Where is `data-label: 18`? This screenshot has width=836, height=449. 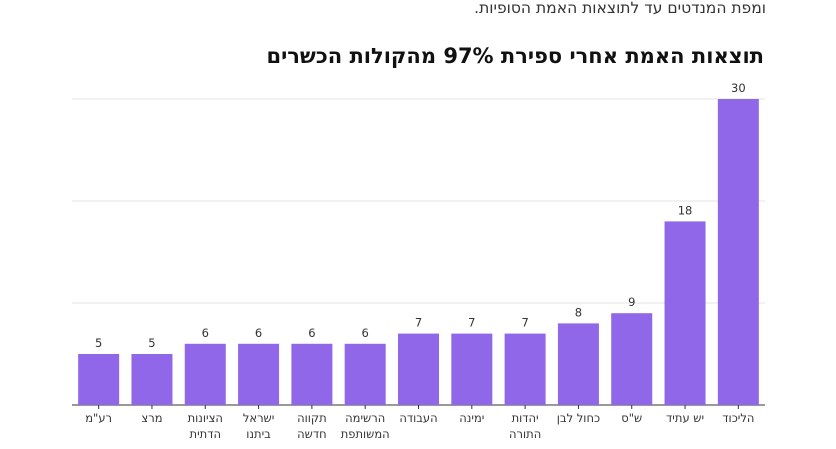
data-label: 18 is located at coordinates (685, 210).